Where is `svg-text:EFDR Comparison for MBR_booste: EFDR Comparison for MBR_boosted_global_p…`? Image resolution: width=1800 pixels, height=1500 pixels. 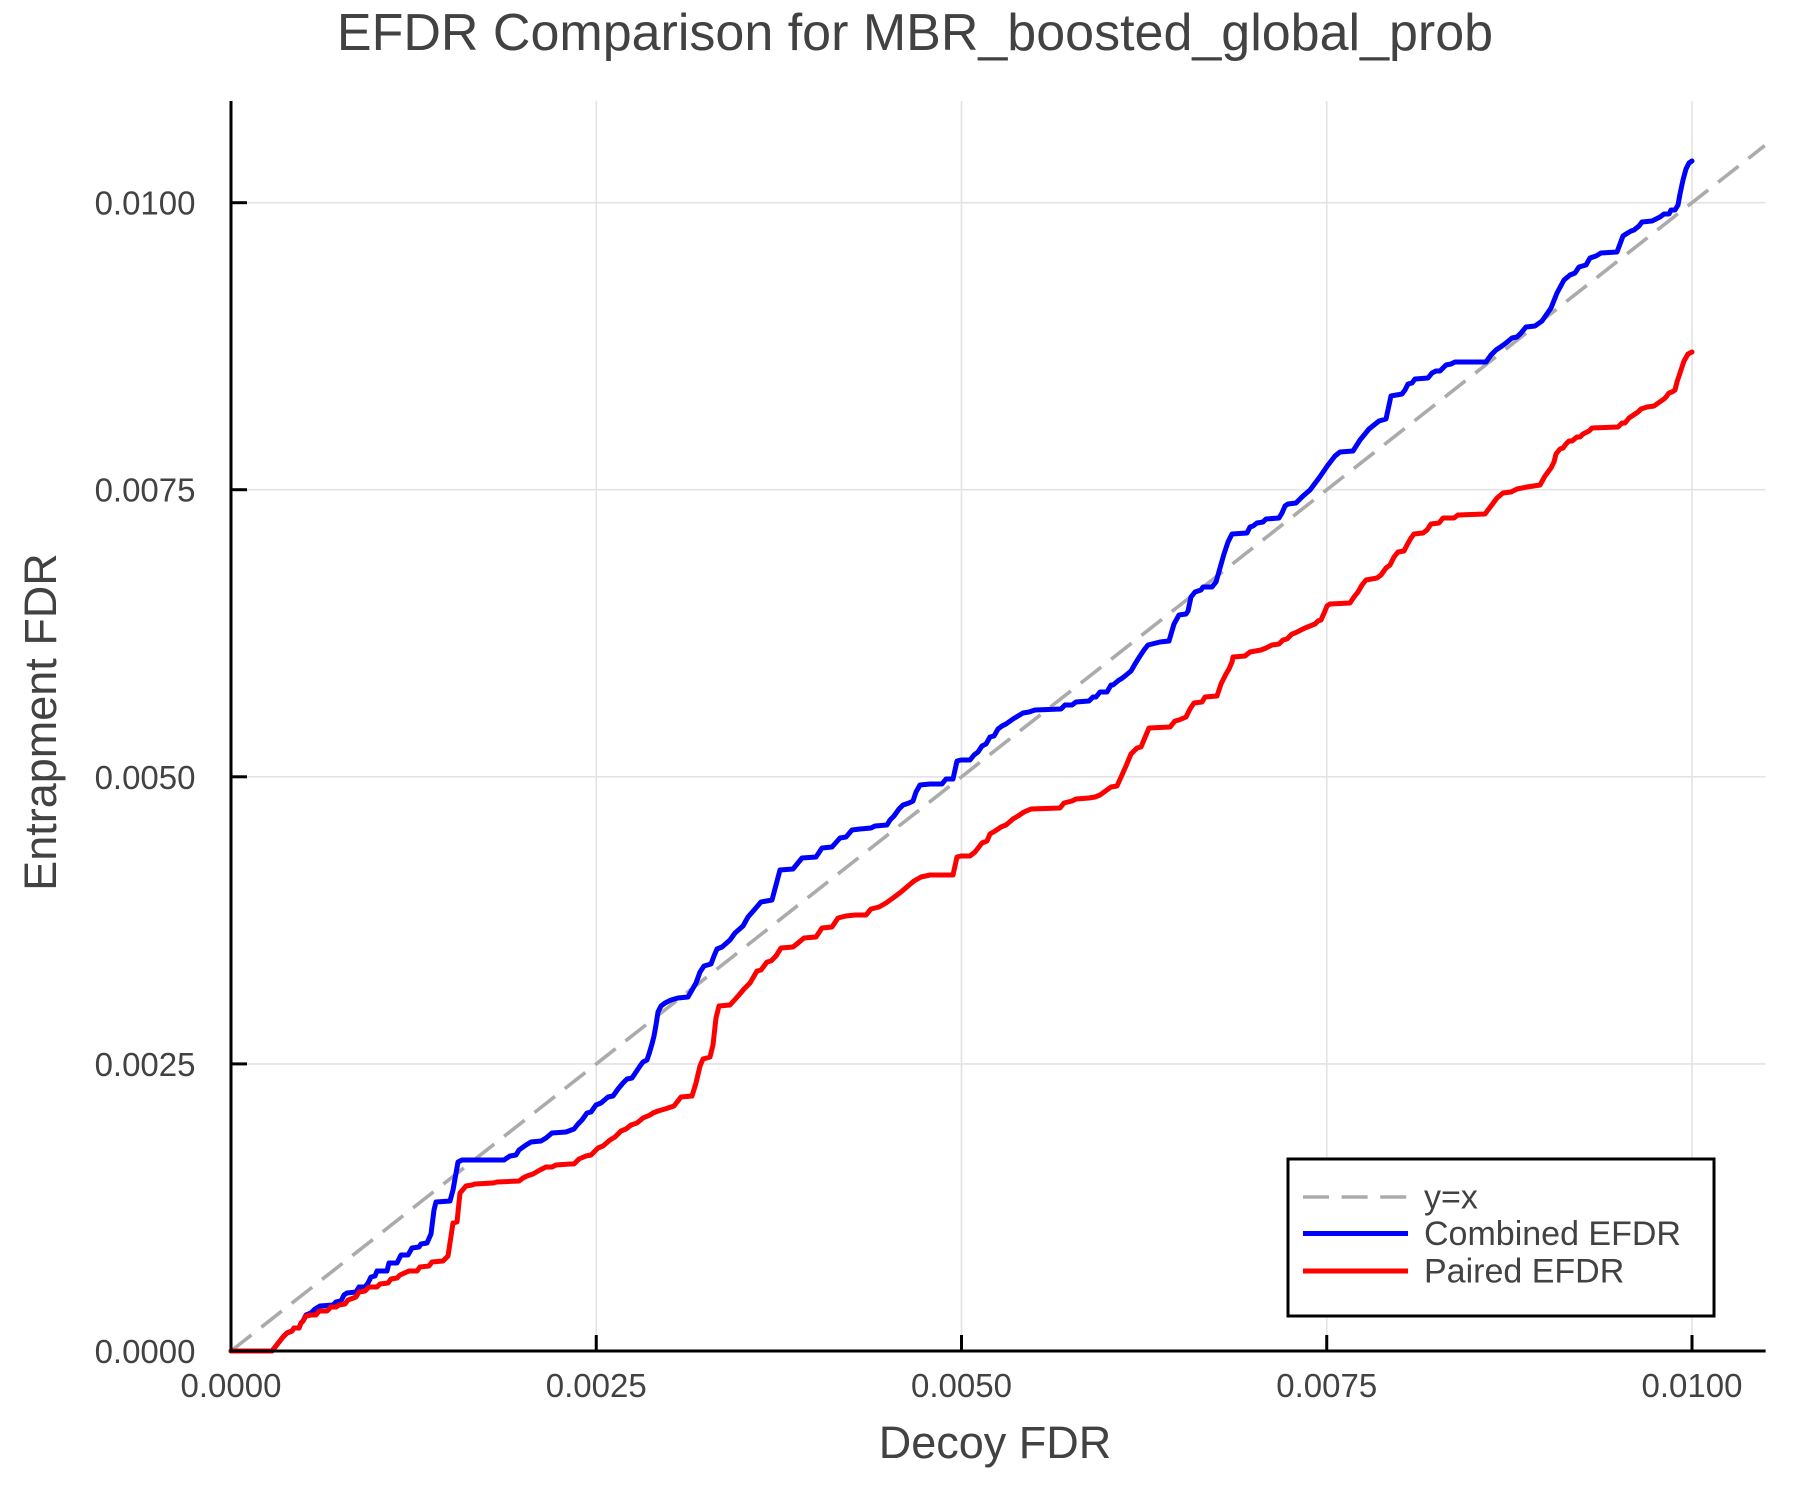
svg-text:EFDR Comparison for MBR_booste: EFDR Comparison for MBR_boosted_global_p… is located at coordinates (915, 33).